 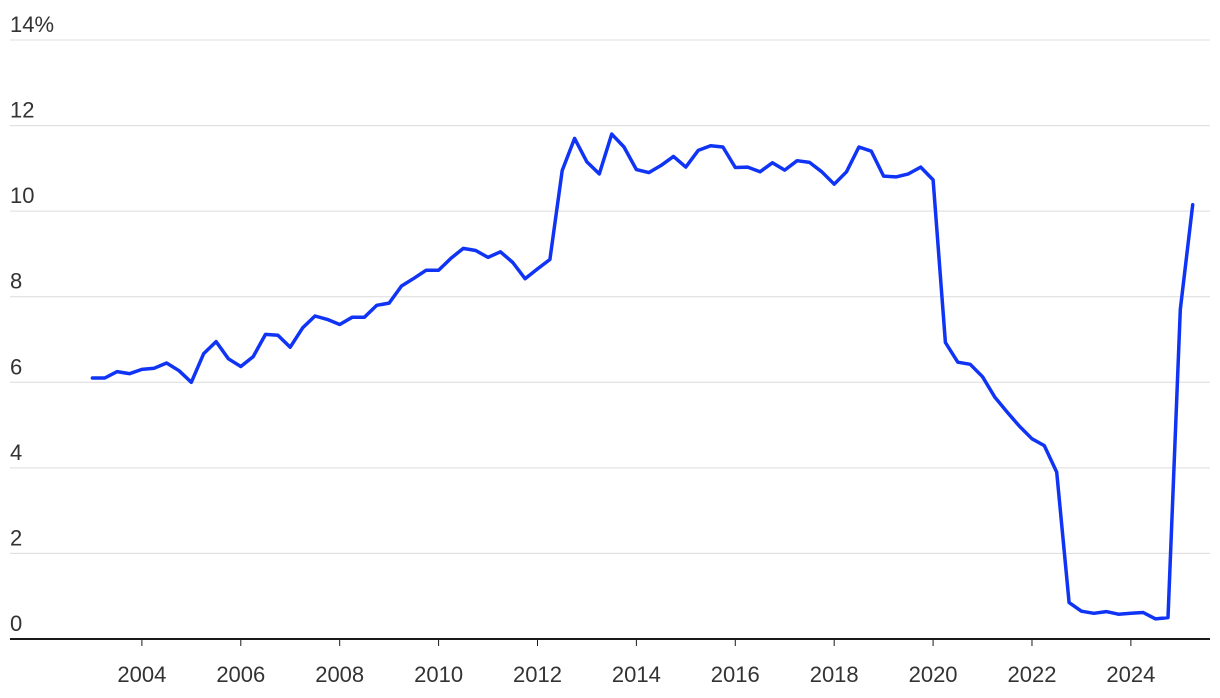 What do you see at coordinates (537, 674) in the screenshot?
I see `x-tick-label: 2012` at bounding box center [537, 674].